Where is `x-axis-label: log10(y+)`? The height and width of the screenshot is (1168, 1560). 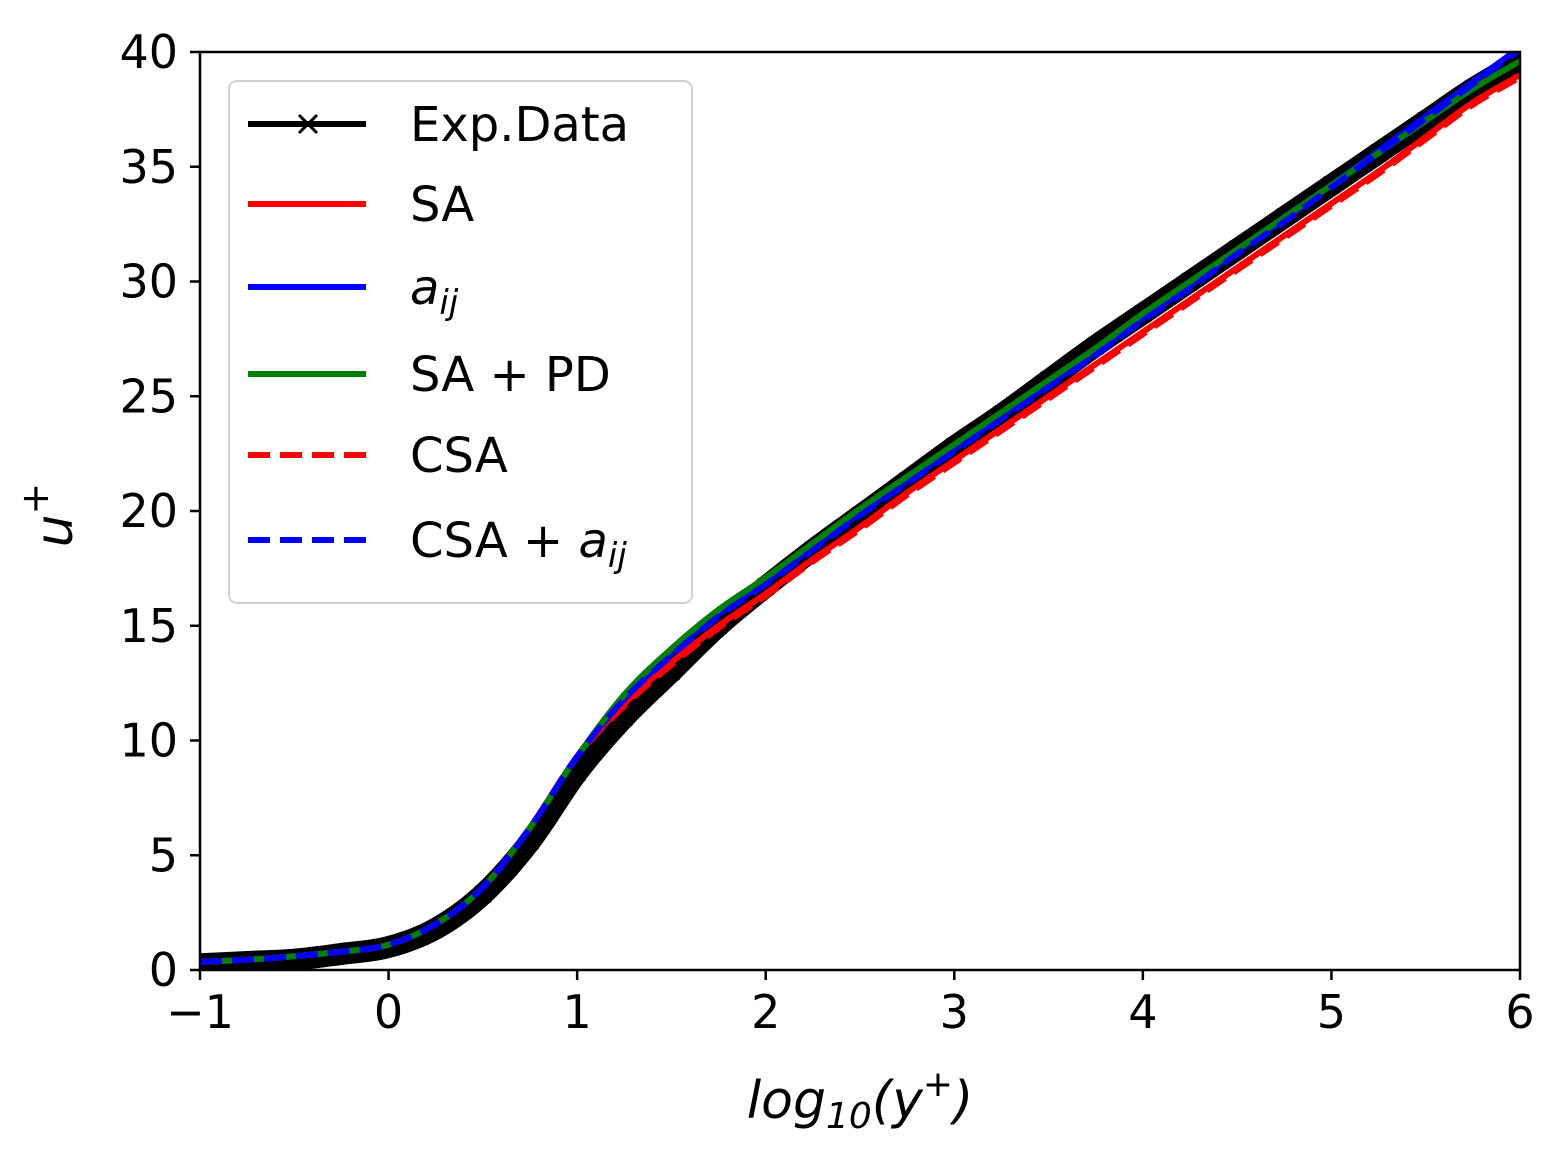
x-axis-label: log10(y+) is located at coordinates (860, 1100).